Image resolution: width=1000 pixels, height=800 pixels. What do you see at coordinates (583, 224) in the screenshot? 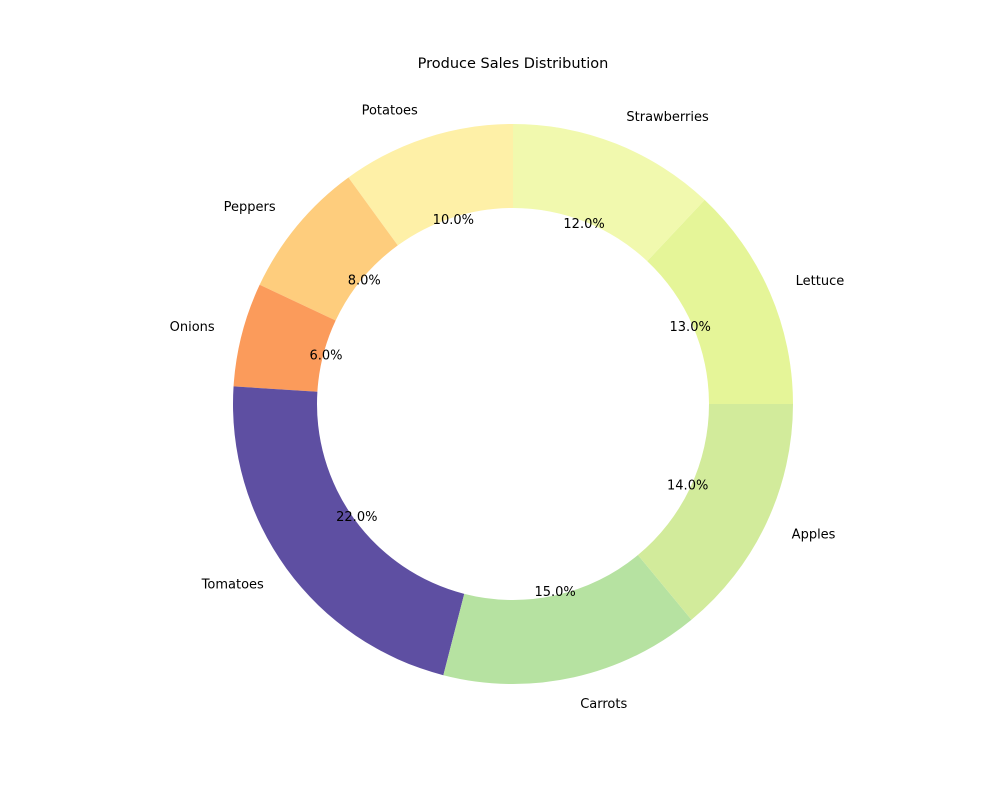
I see `percent-strawberries: 12.0%` at bounding box center [583, 224].